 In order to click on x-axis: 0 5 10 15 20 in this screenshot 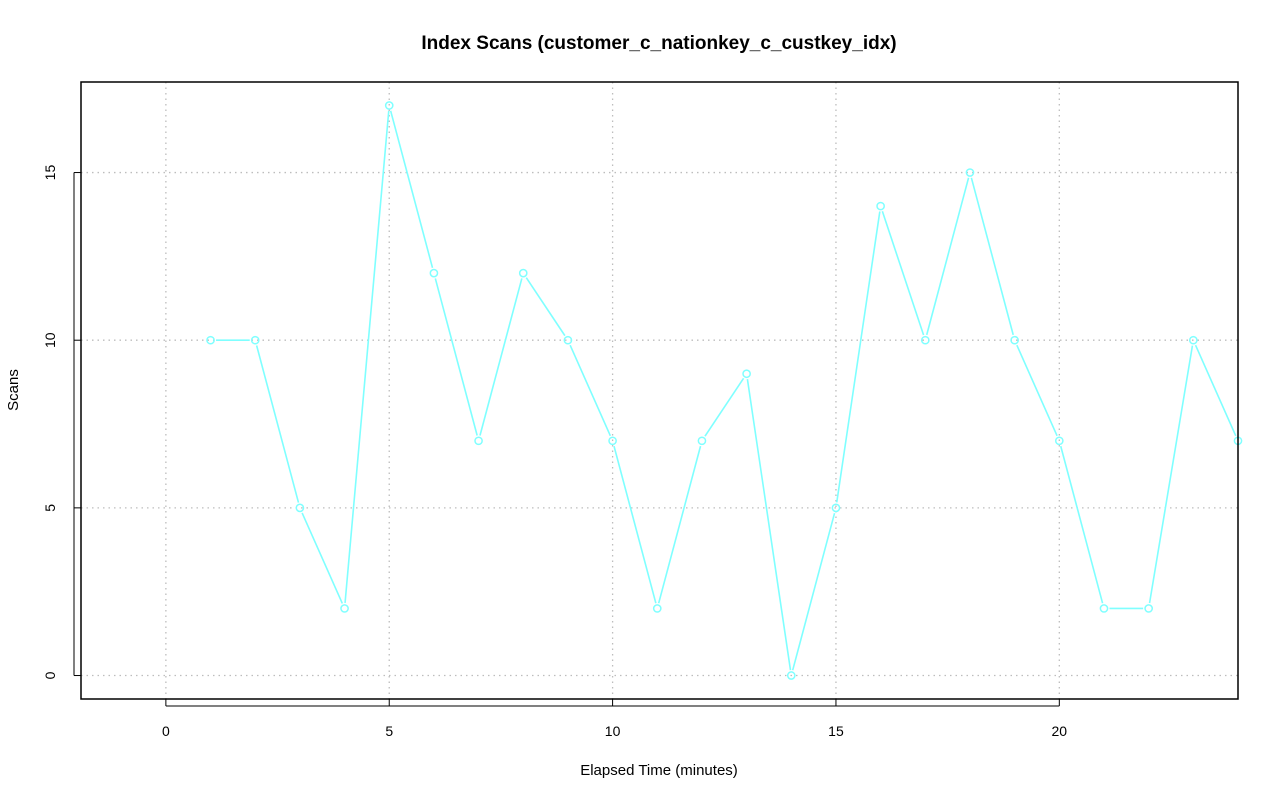, I will do `click(614, 719)`.